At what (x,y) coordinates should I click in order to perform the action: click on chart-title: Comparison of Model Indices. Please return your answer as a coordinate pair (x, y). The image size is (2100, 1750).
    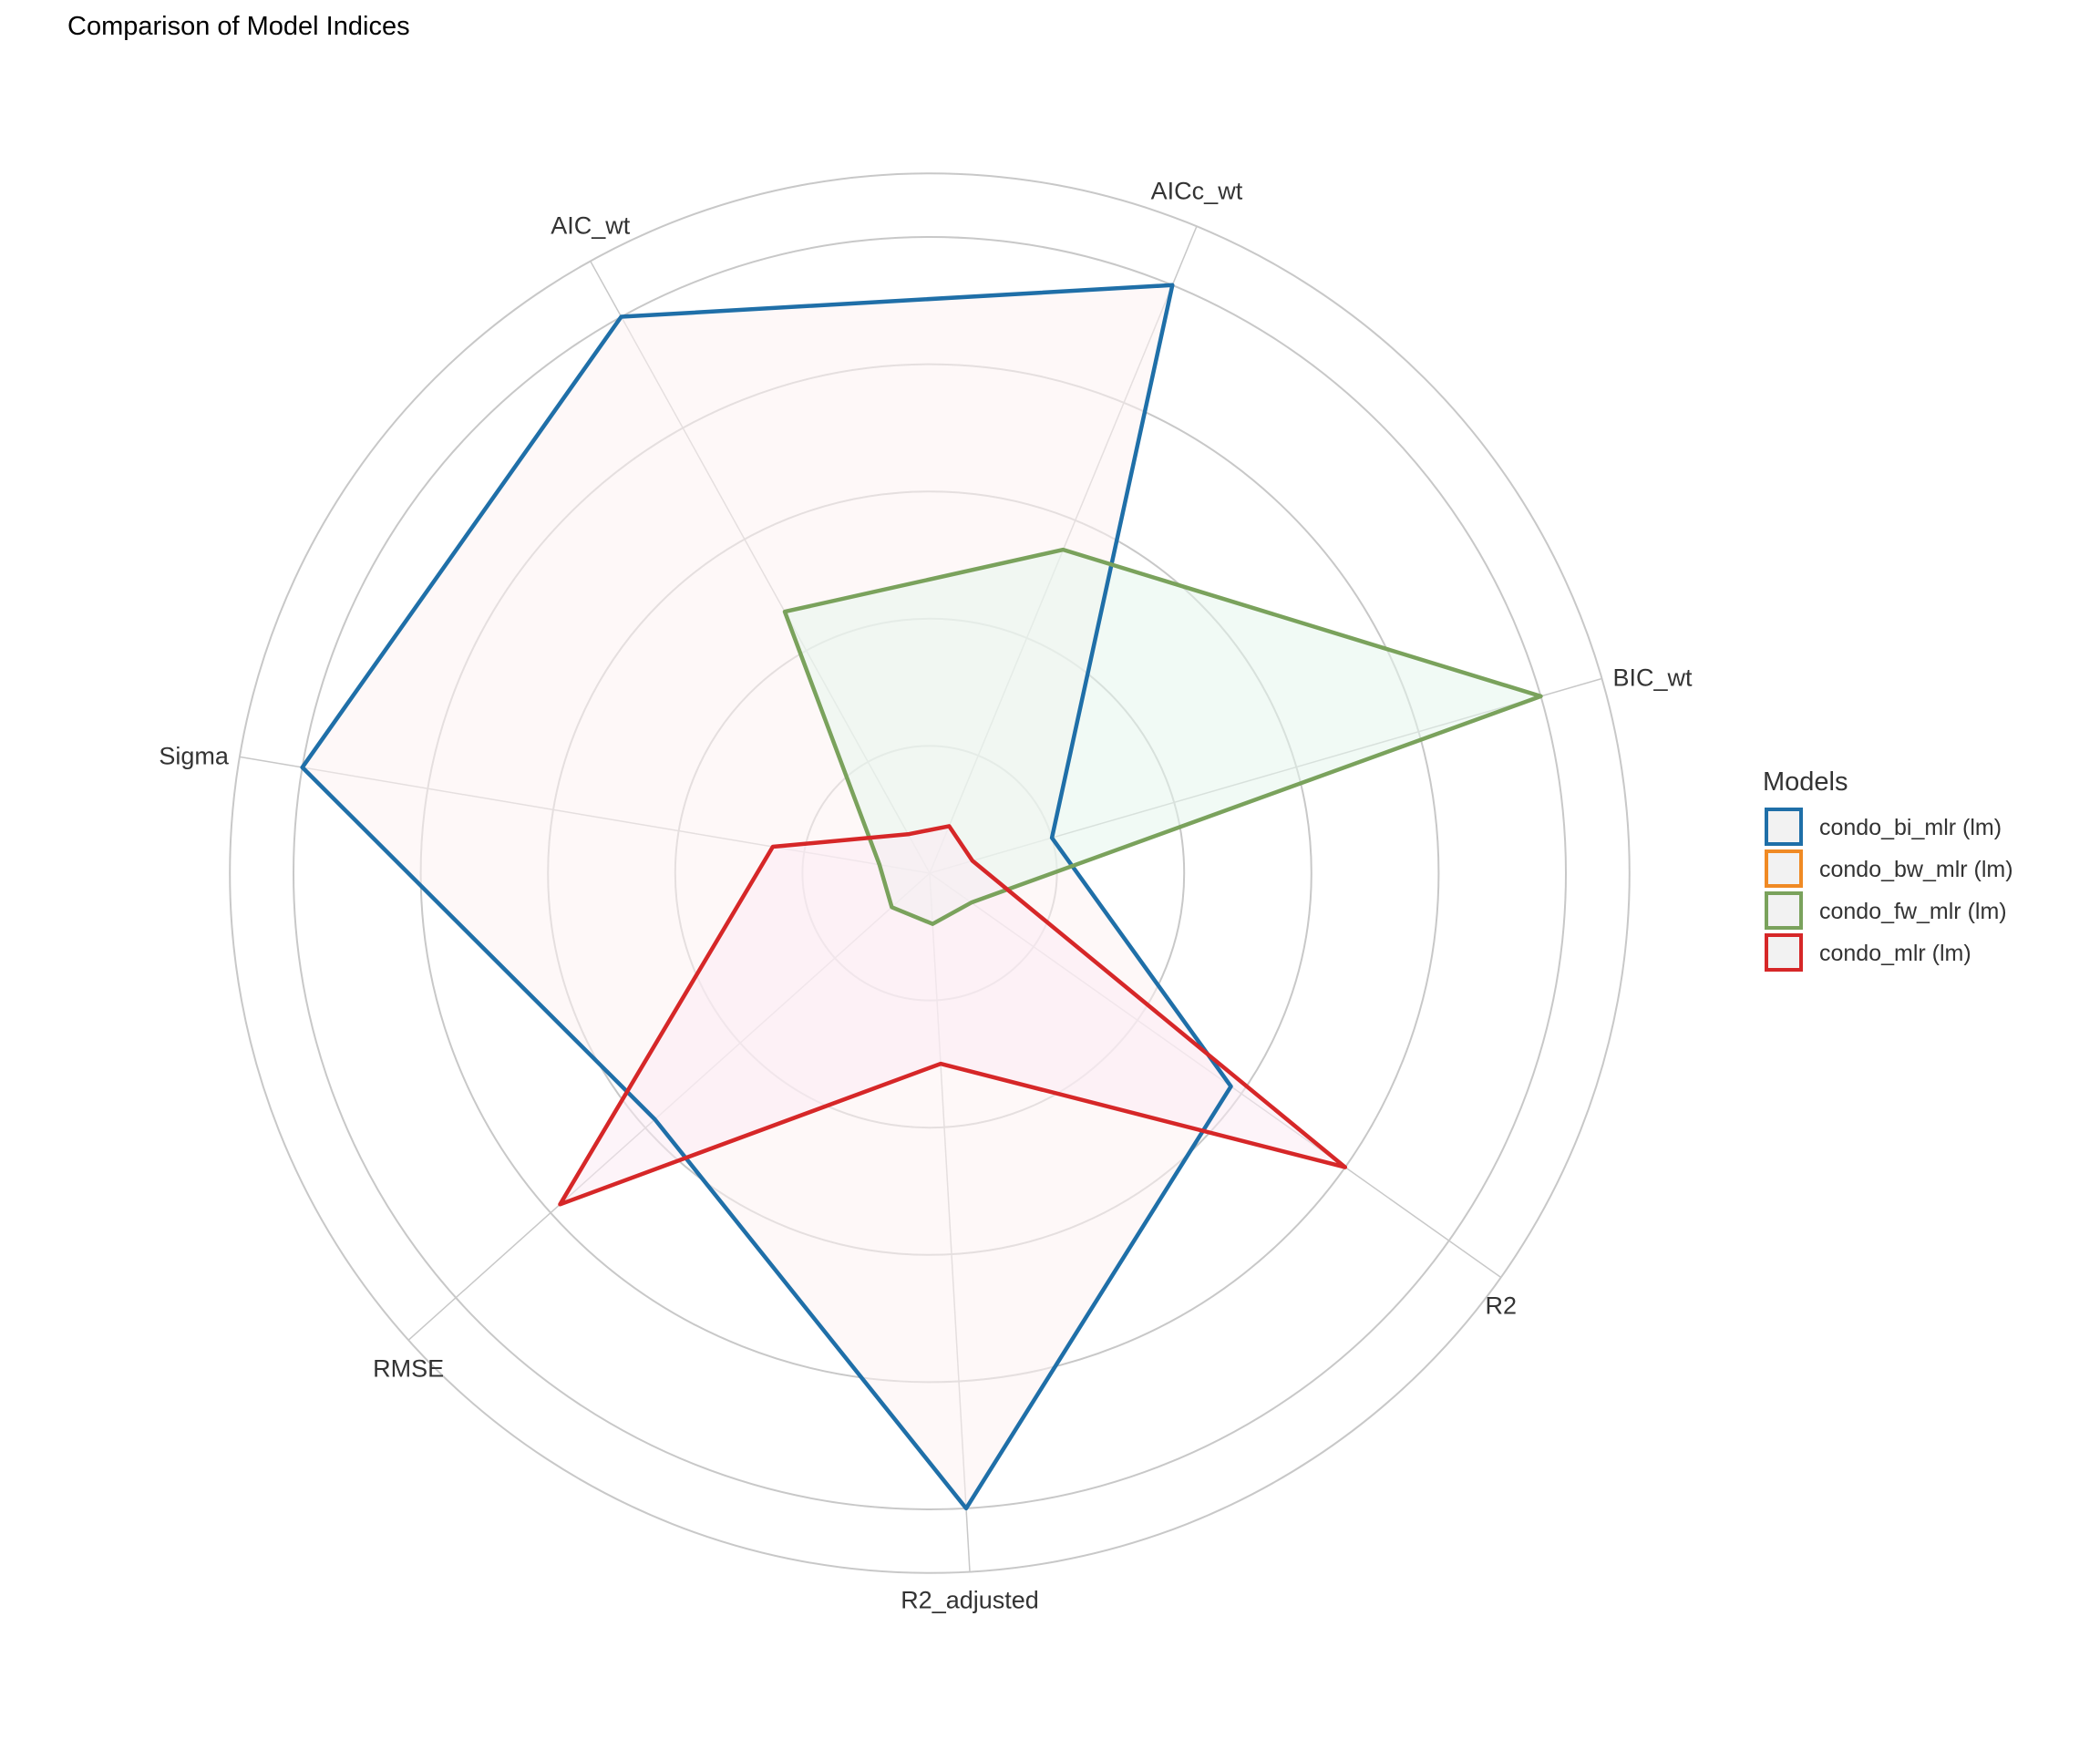
    Looking at the image, I should click on (239, 26).